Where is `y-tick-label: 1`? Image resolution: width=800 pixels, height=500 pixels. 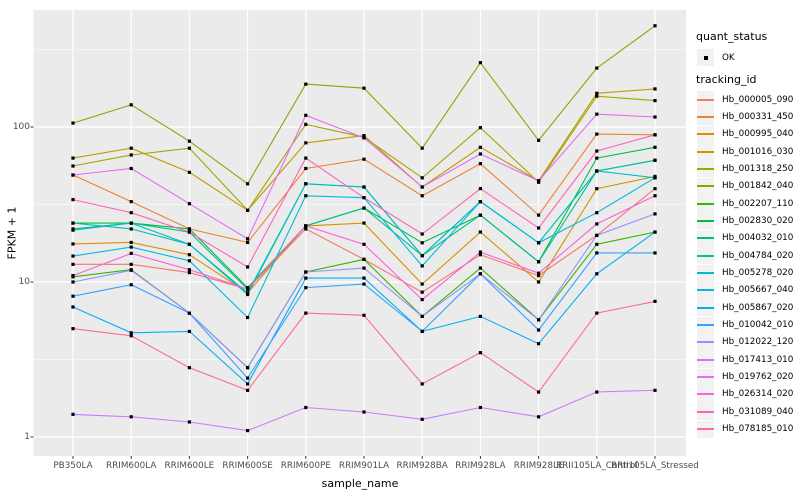 y-tick-label: 1 is located at coordinates (27, 437).